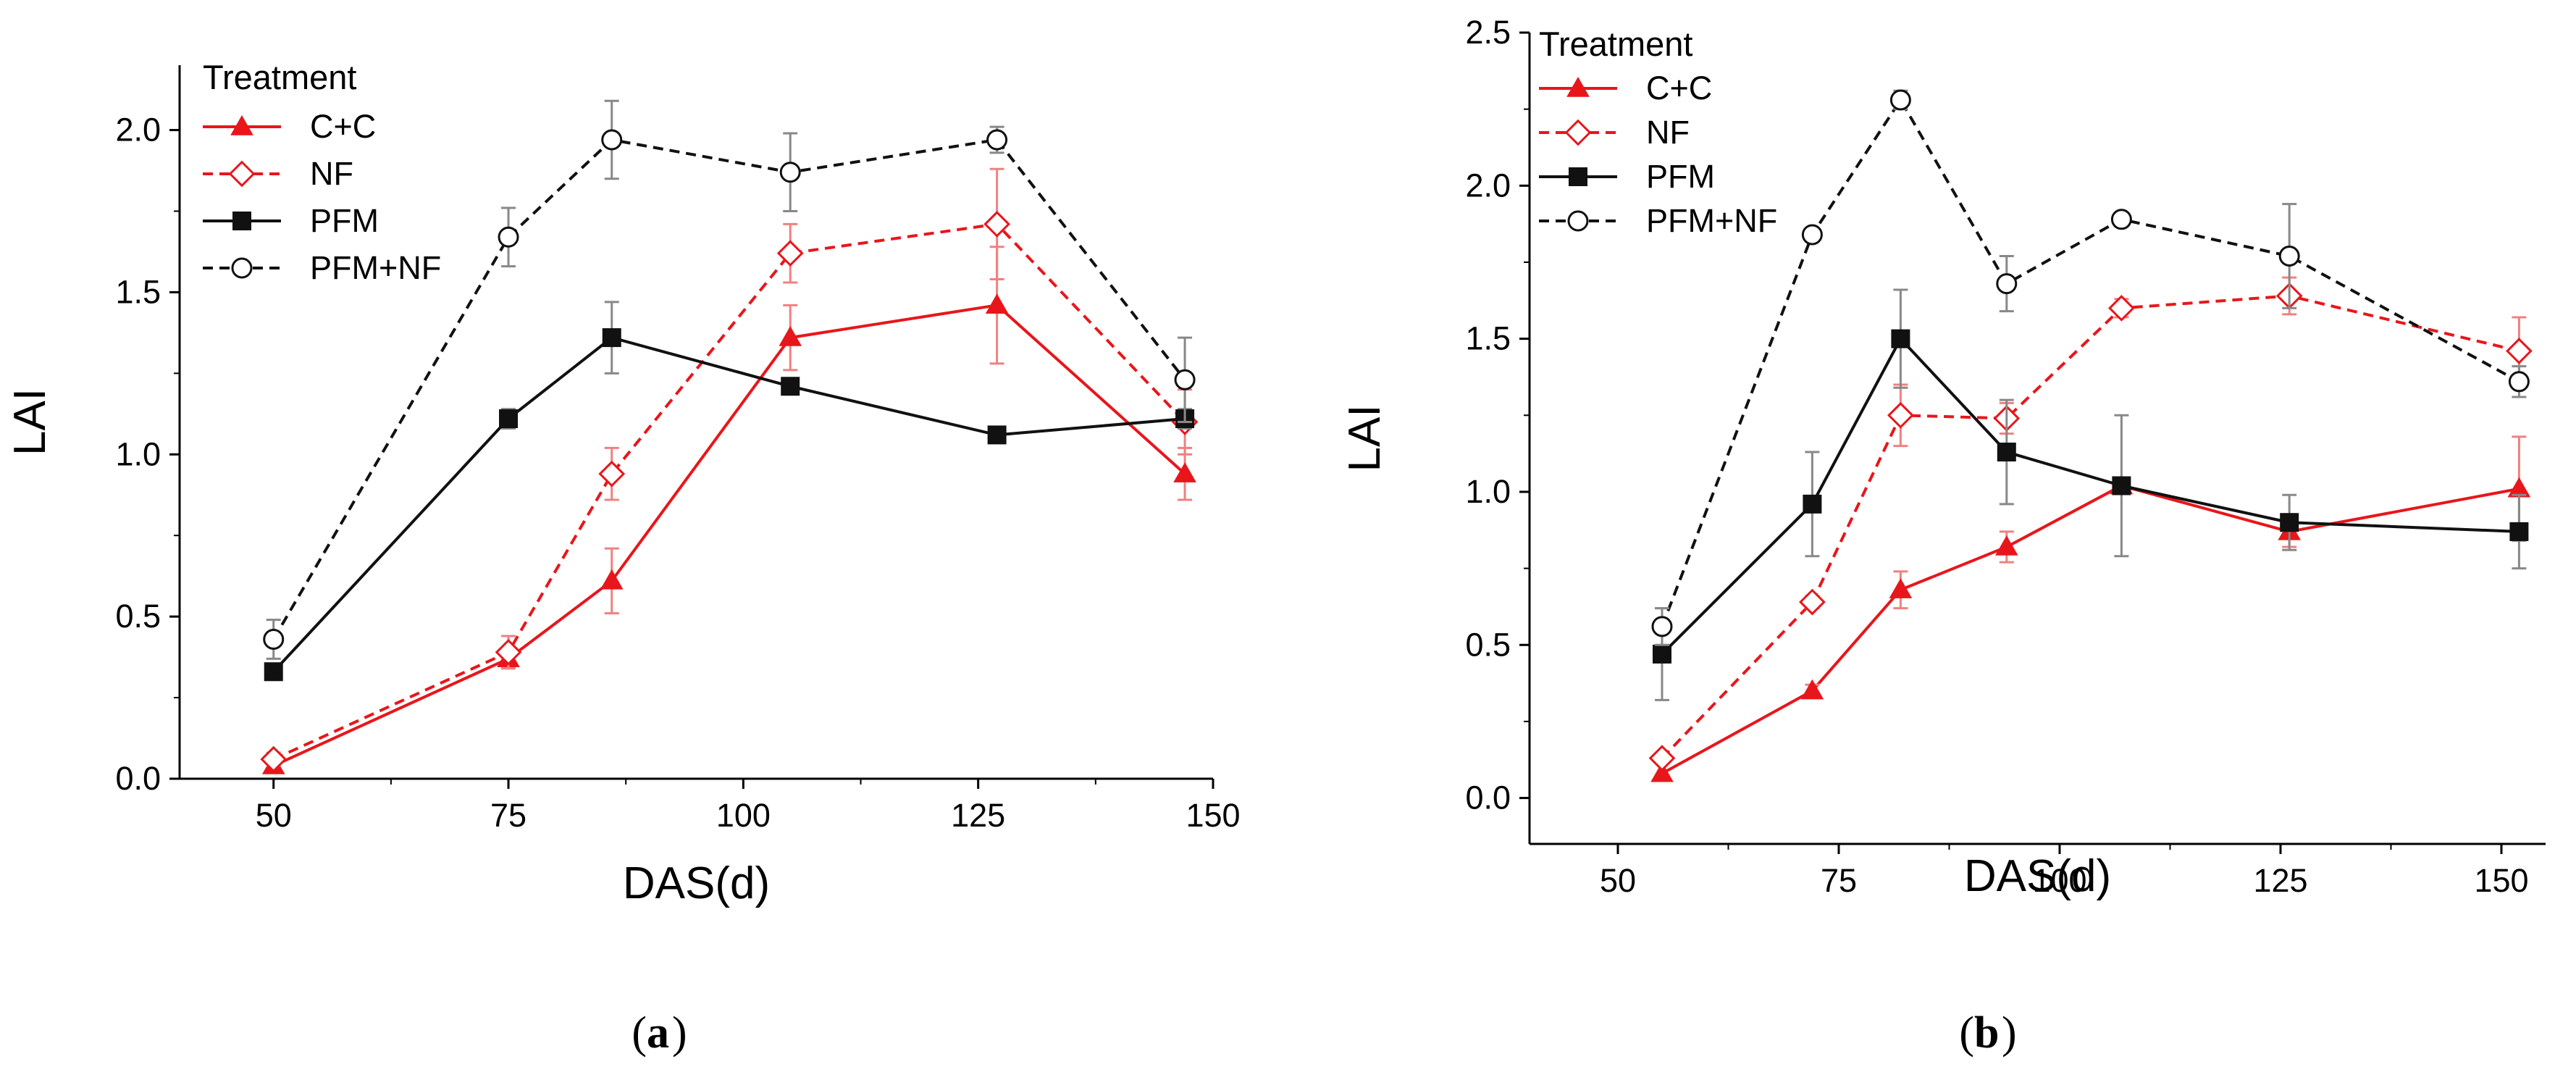 Image resolution: width=2576 pixels, height=1075 pixels. I want to click on panel-b-x-axis-label: DAS(d), so click(2037, 876).